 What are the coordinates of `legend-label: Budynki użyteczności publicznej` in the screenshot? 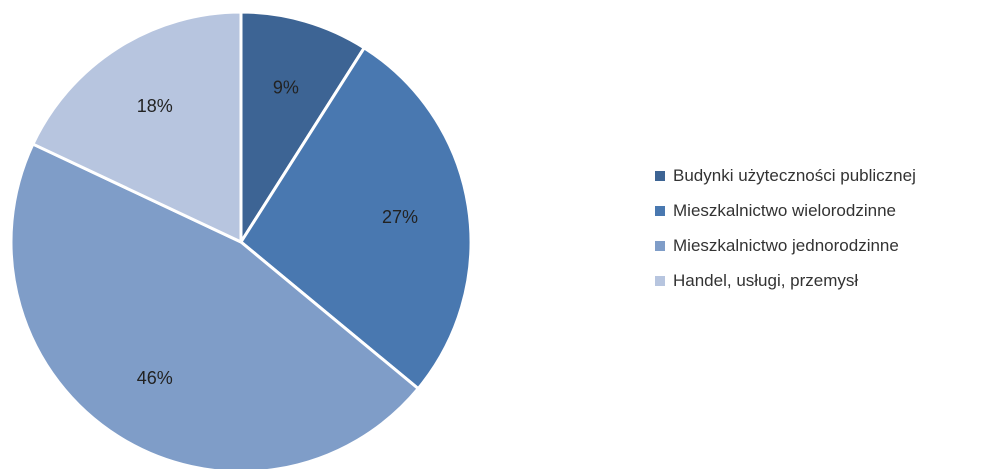 It's located at (794, 175).